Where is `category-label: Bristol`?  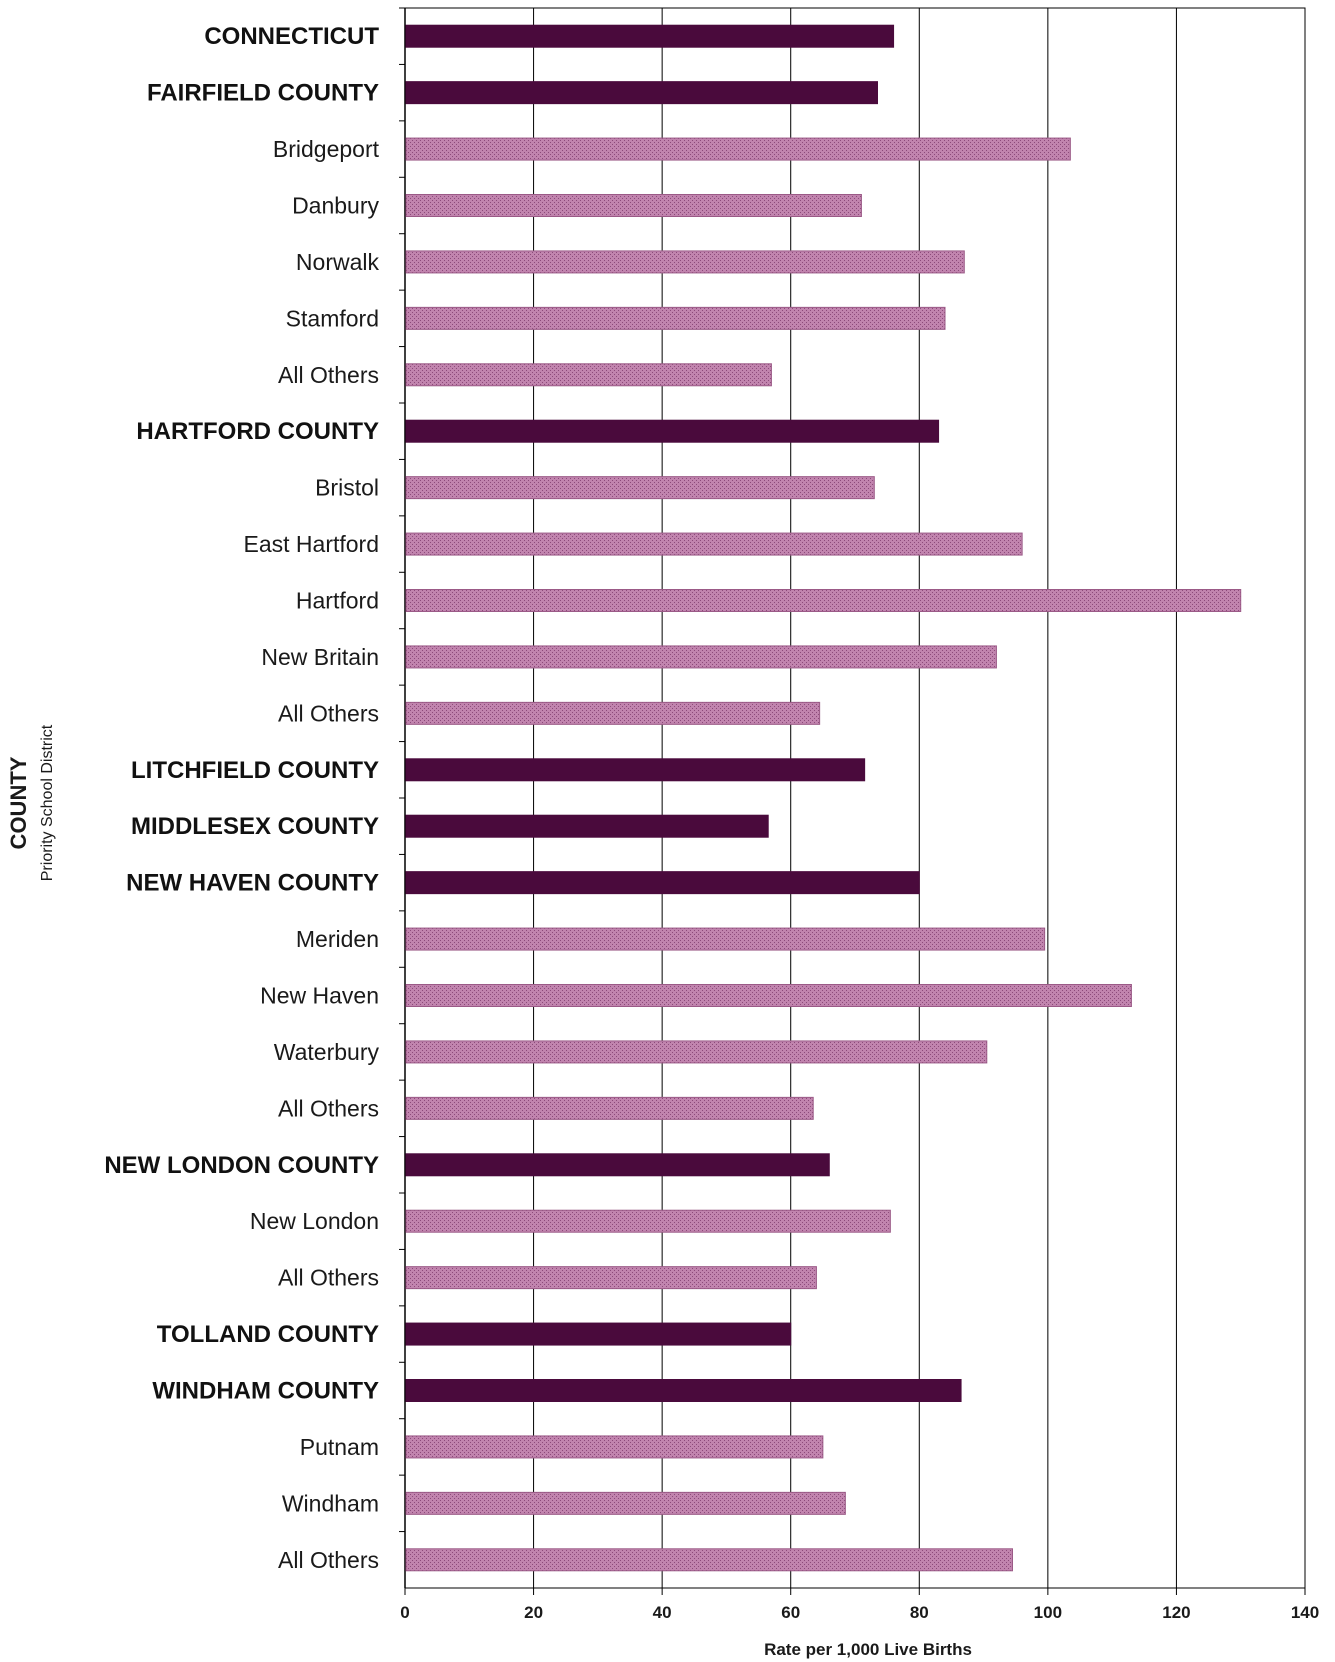 category-label: Bristol is located at coordinates (347, 488).